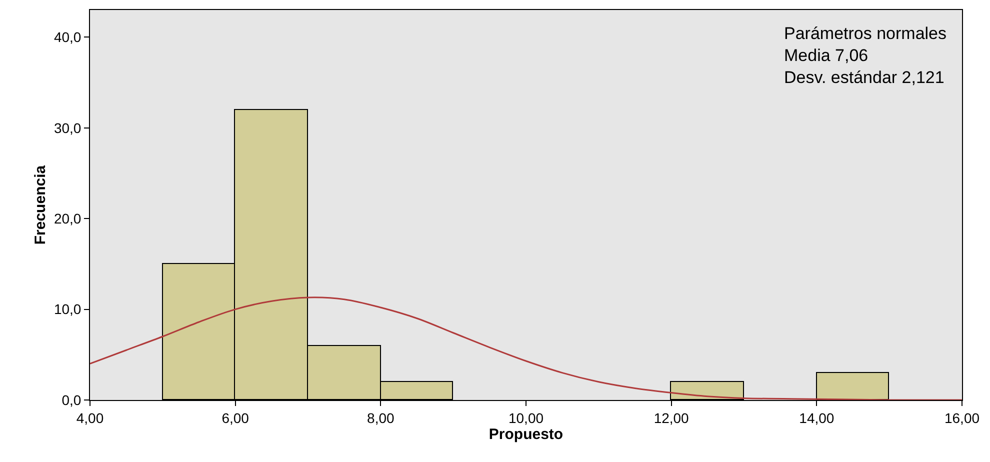  What do you see at coordinates (236, 418) in the screenshot?
I see `x-tick-label: 6,00` at bounding box center [236, 418].